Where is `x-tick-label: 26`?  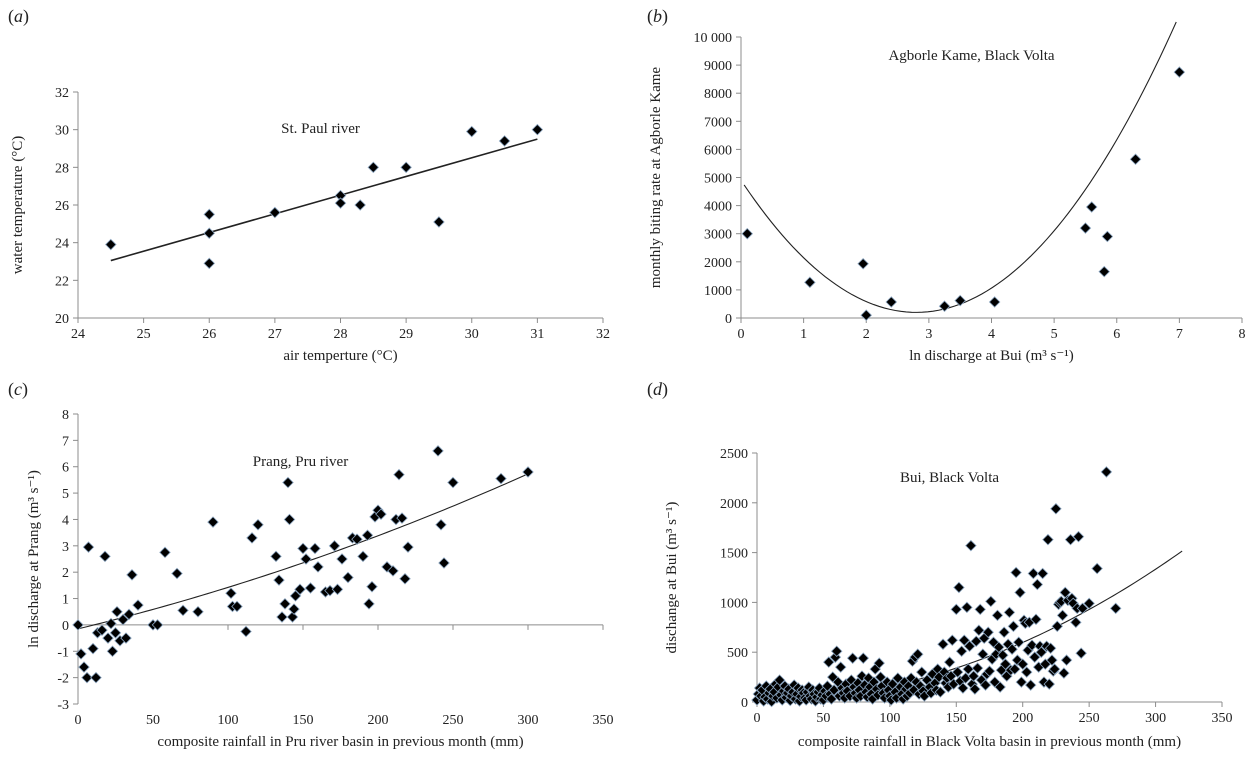
x-tick-label: 26 is located at coordinates (209, 334).